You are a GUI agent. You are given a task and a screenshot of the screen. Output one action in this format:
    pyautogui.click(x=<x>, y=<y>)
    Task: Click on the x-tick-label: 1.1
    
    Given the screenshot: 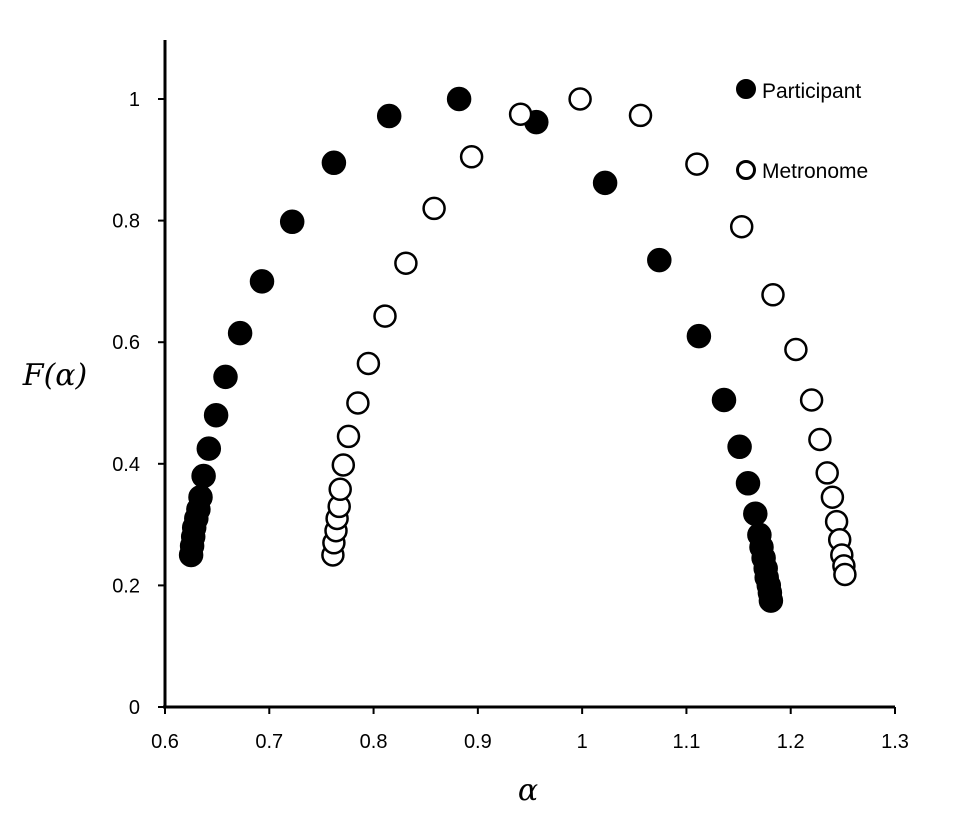 What is the action you would take?
    pyautogui.click(x=687, y=742)
    